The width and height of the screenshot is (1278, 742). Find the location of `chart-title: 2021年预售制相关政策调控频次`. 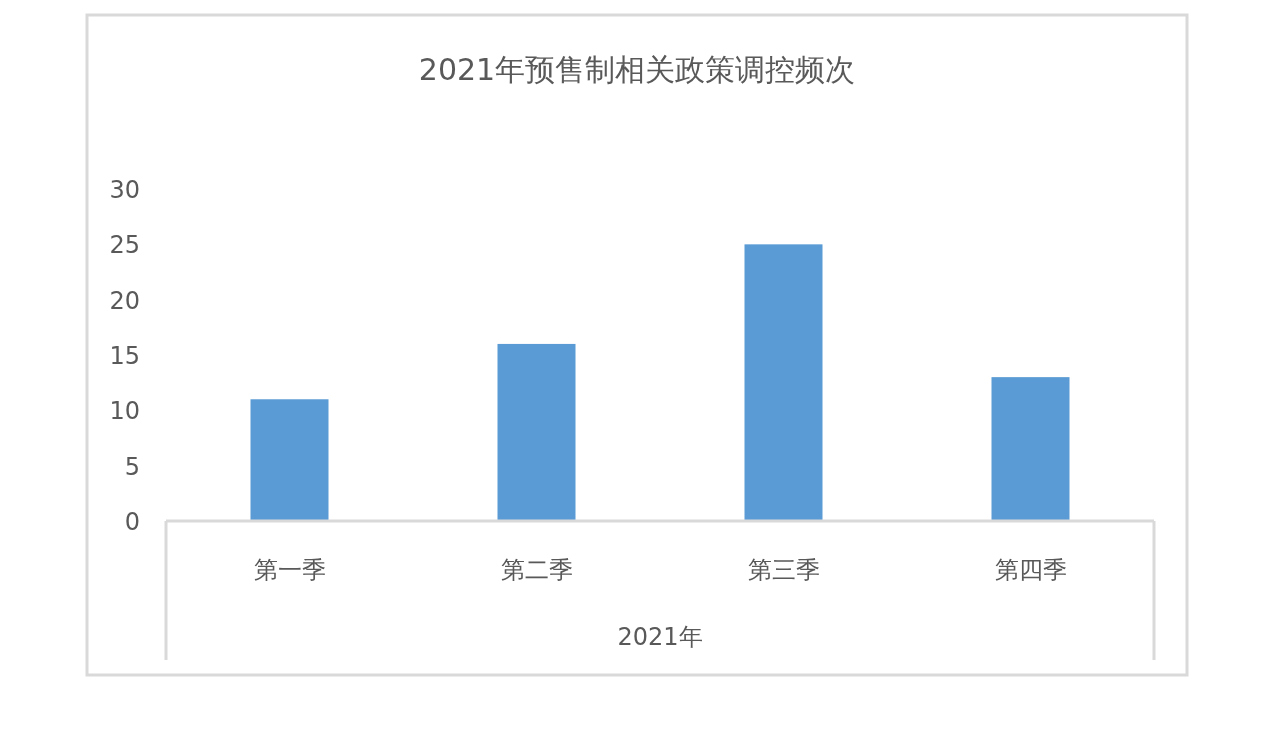

chart-title: 2021年预售制相关政策调控频次 is located at coordinates (637, 69).